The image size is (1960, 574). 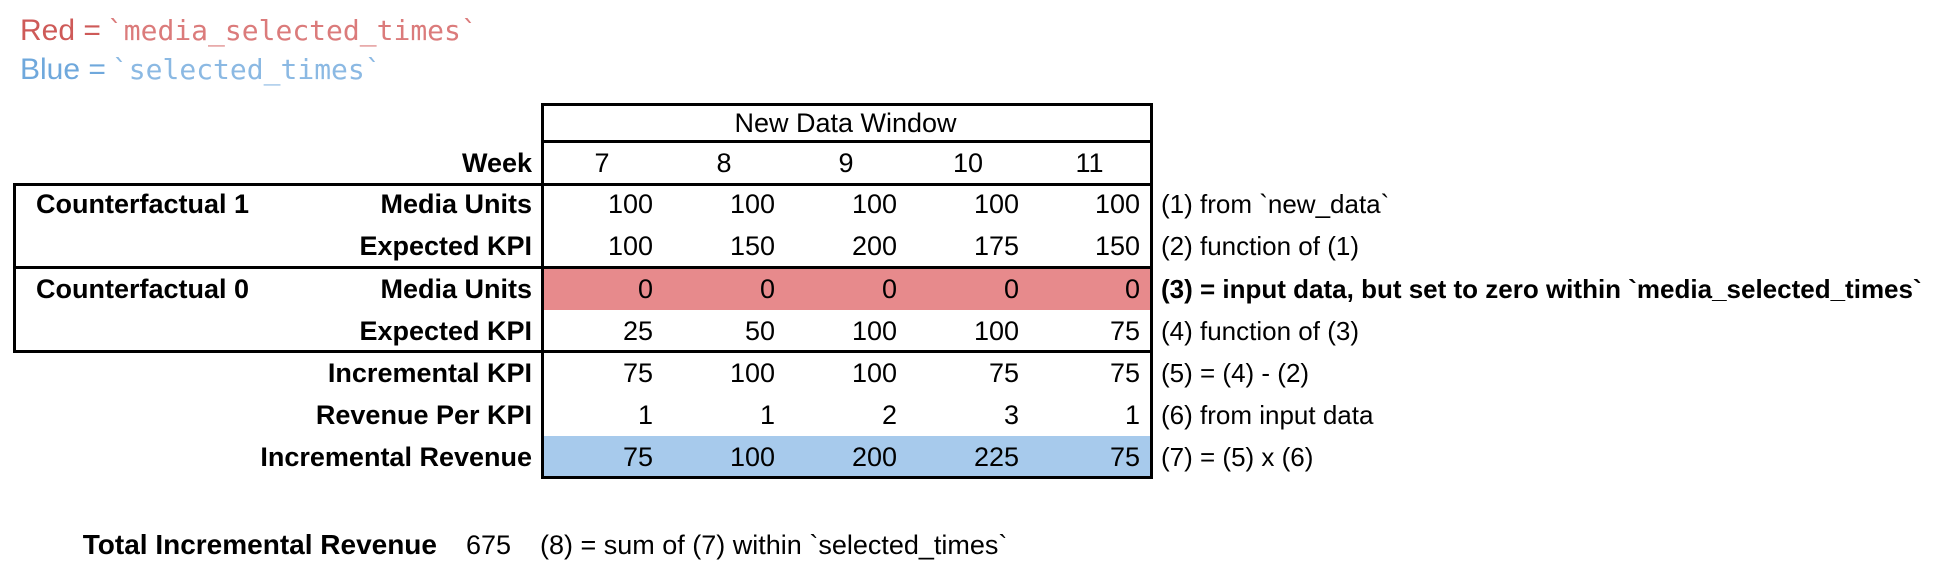 What do you see at coordinates (246, 69) in the screenshot?
I see `legend-blue-code: `selected_times`` at bounding box center [246, 69].